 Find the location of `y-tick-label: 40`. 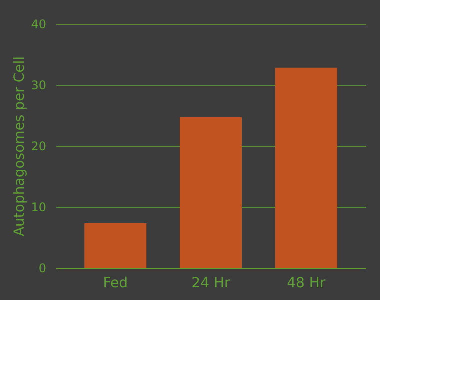

y-tick-label: 40 is located at coordinates (38, 25).